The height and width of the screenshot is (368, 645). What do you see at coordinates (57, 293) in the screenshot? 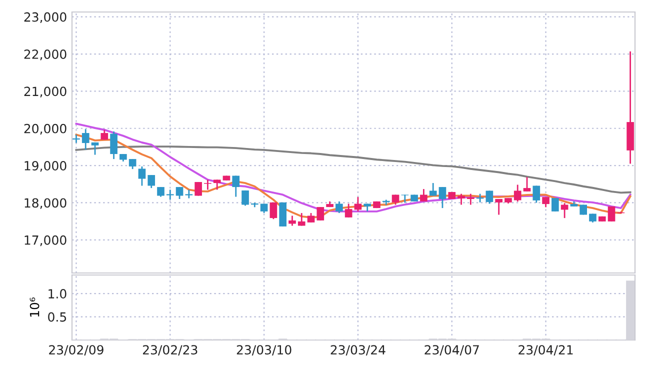
I see `y-tick-label: 1.0` at bounding box center [57, 293].